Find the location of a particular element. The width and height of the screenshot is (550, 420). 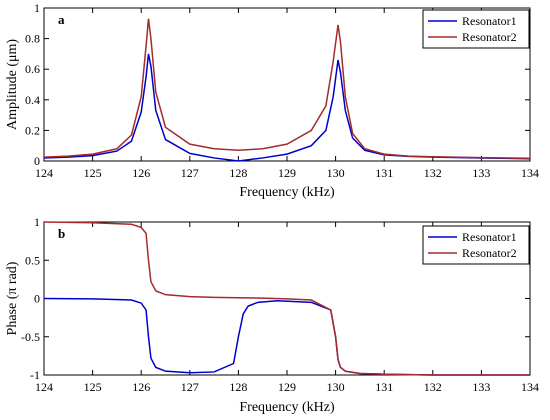

panel-label: a is located at coordinates (61, 19).